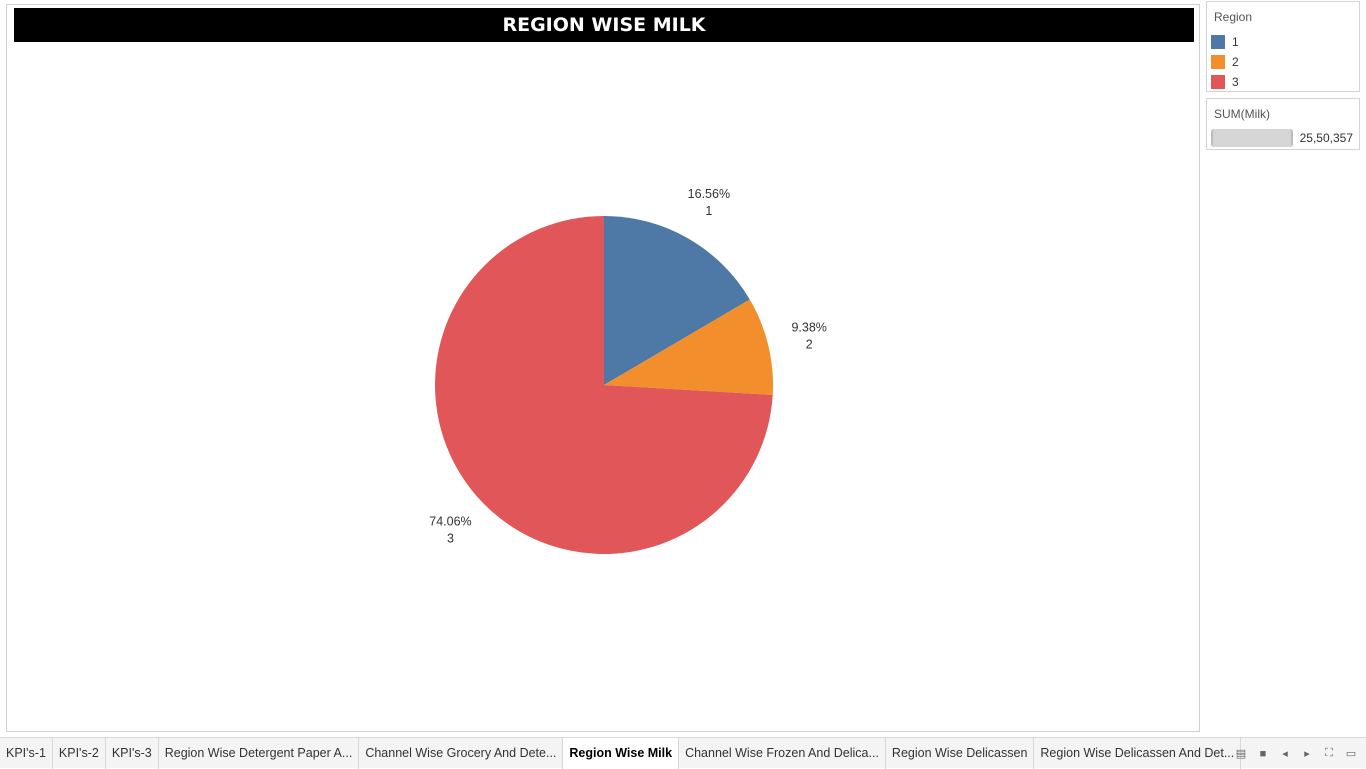  Describe the element at coordinates (1296, 753) in the screenshot. I see `tab-controls: ▤ ■ ◂ ▸ ⛶ ▭` at that location.